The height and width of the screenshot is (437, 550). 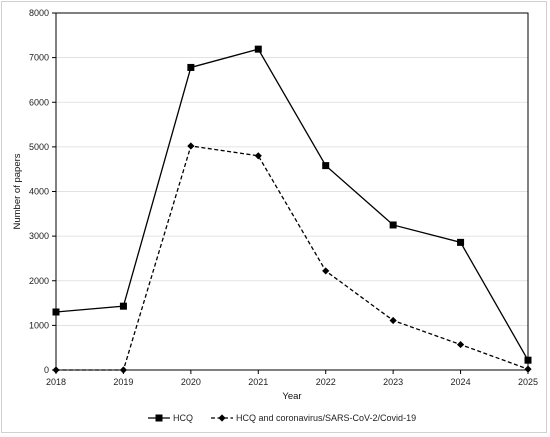 I want to click on x-tick-label: 2023, so click(x=393, y=382).